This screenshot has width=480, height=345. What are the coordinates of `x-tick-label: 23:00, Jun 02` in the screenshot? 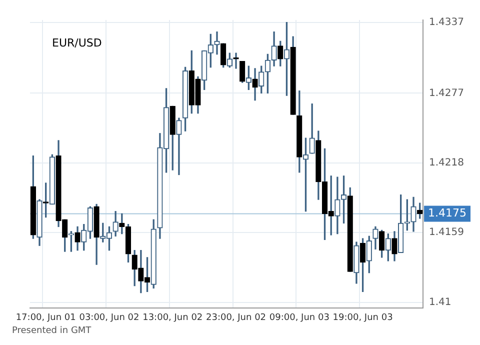 It's located at (236, 317).